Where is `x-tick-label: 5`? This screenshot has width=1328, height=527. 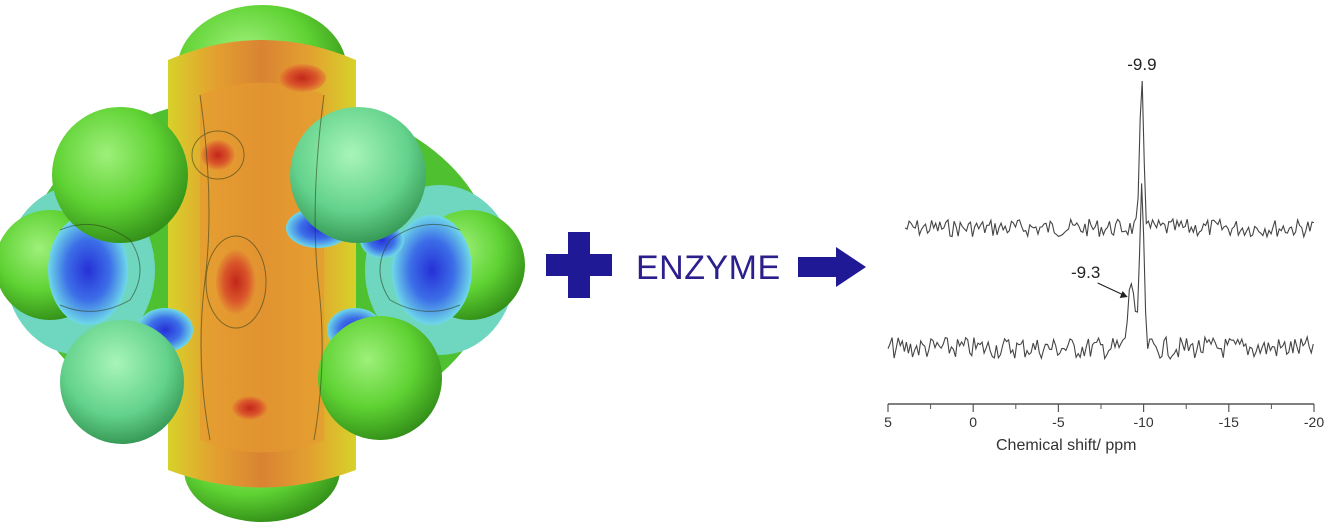 x-tick-label: 5 is located at coordinates (888, 422).